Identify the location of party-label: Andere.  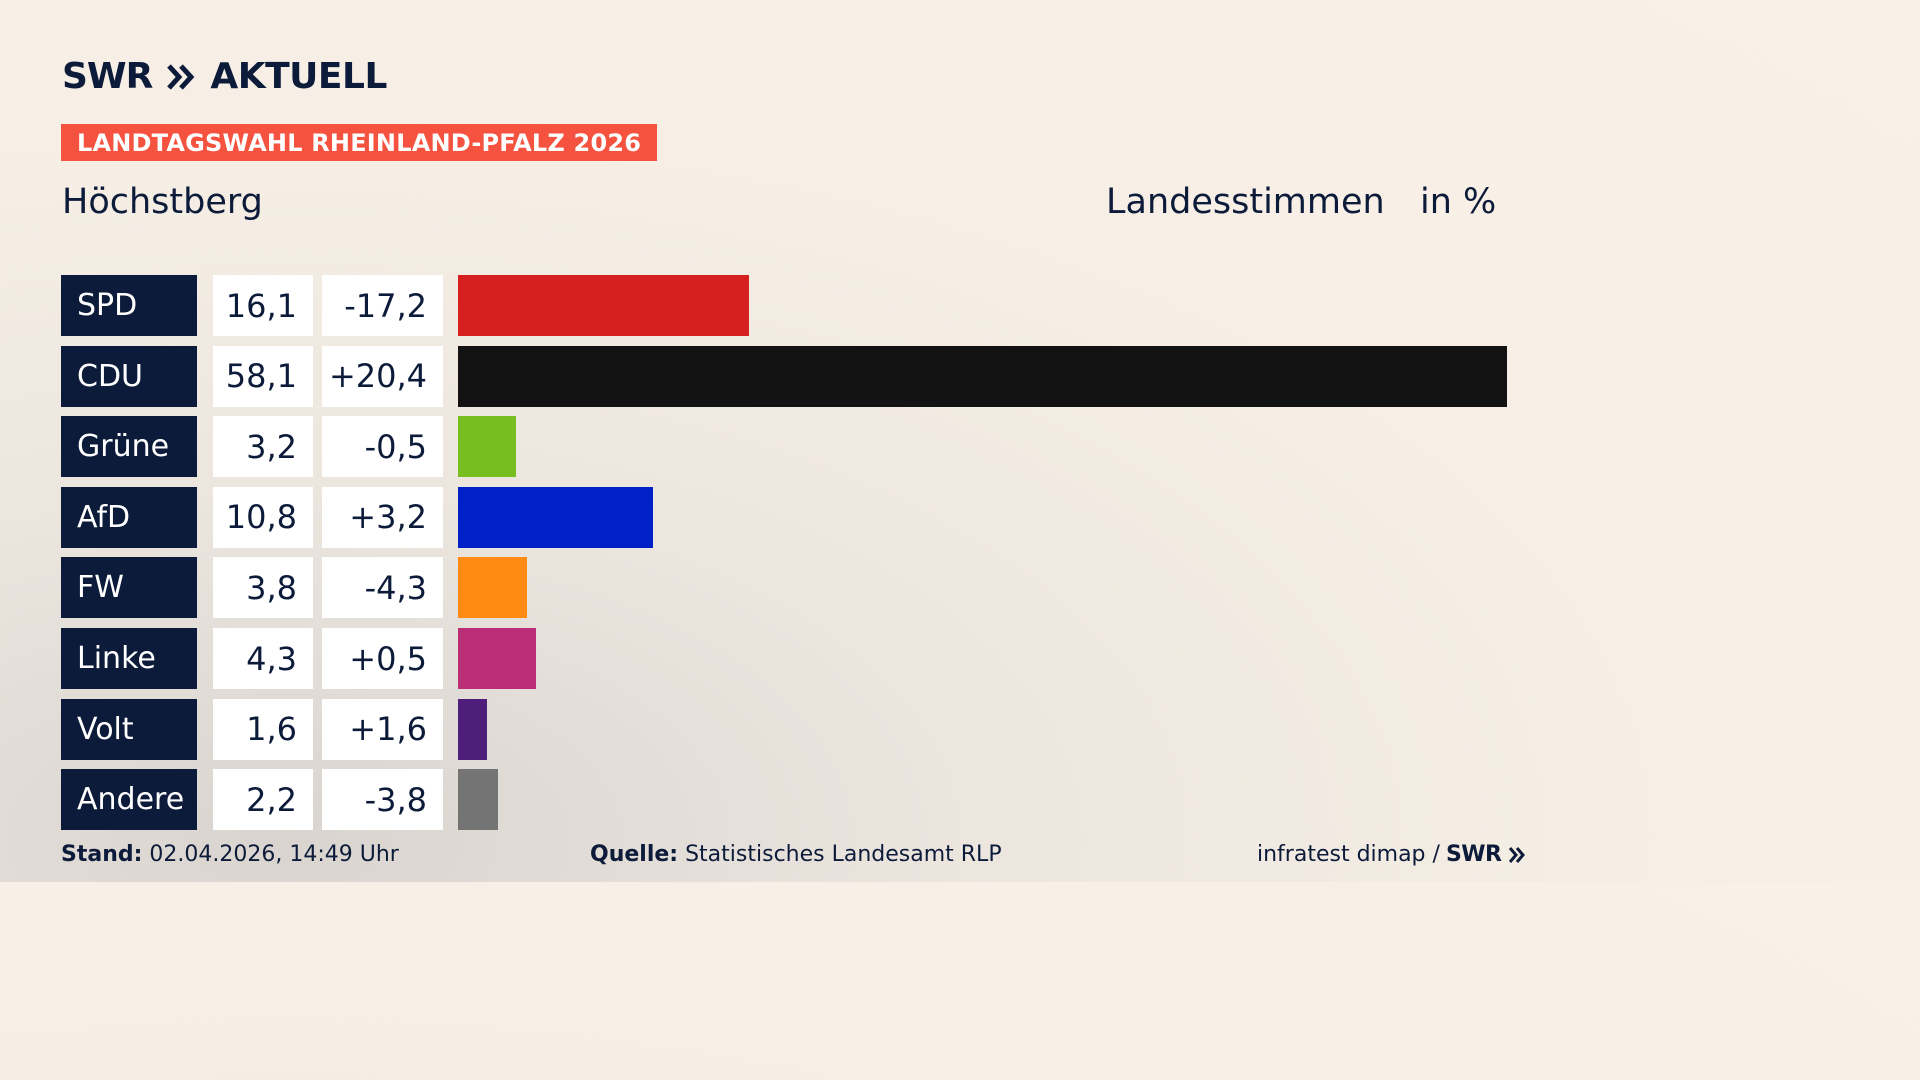
(129, 800).